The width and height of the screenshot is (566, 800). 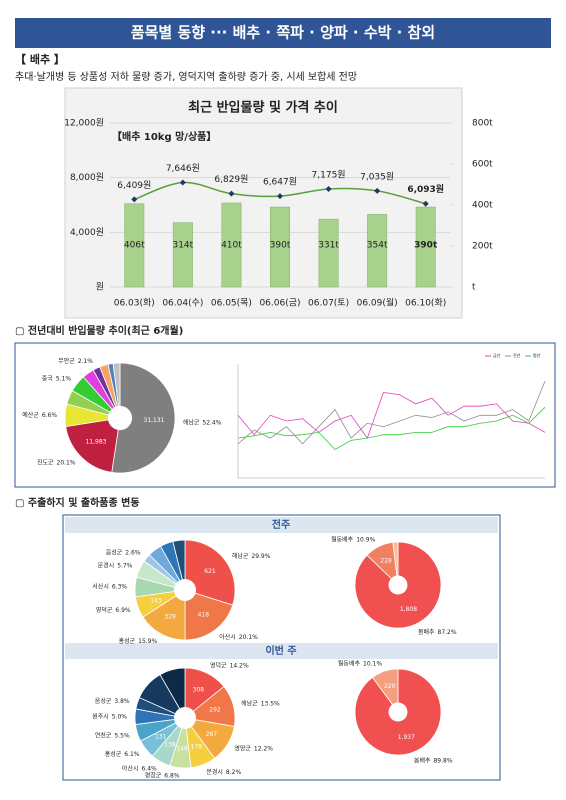 What do you see at coordinates (120, 586) in the screenshot?
I see `slice-value: 6.3%` at bounding box center [120, 586].